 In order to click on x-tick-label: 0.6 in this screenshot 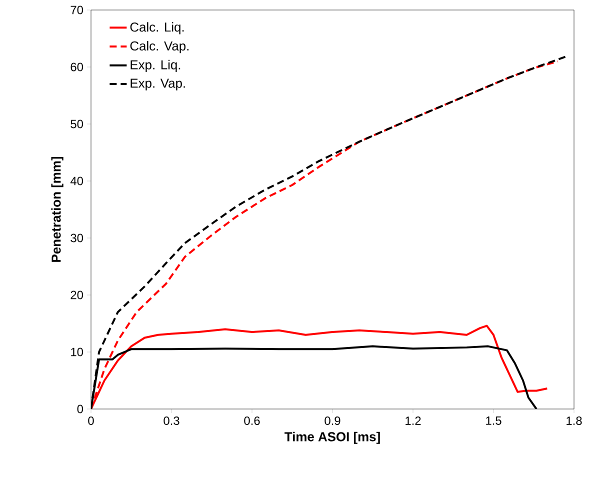, I will do `click(252, 420)`.